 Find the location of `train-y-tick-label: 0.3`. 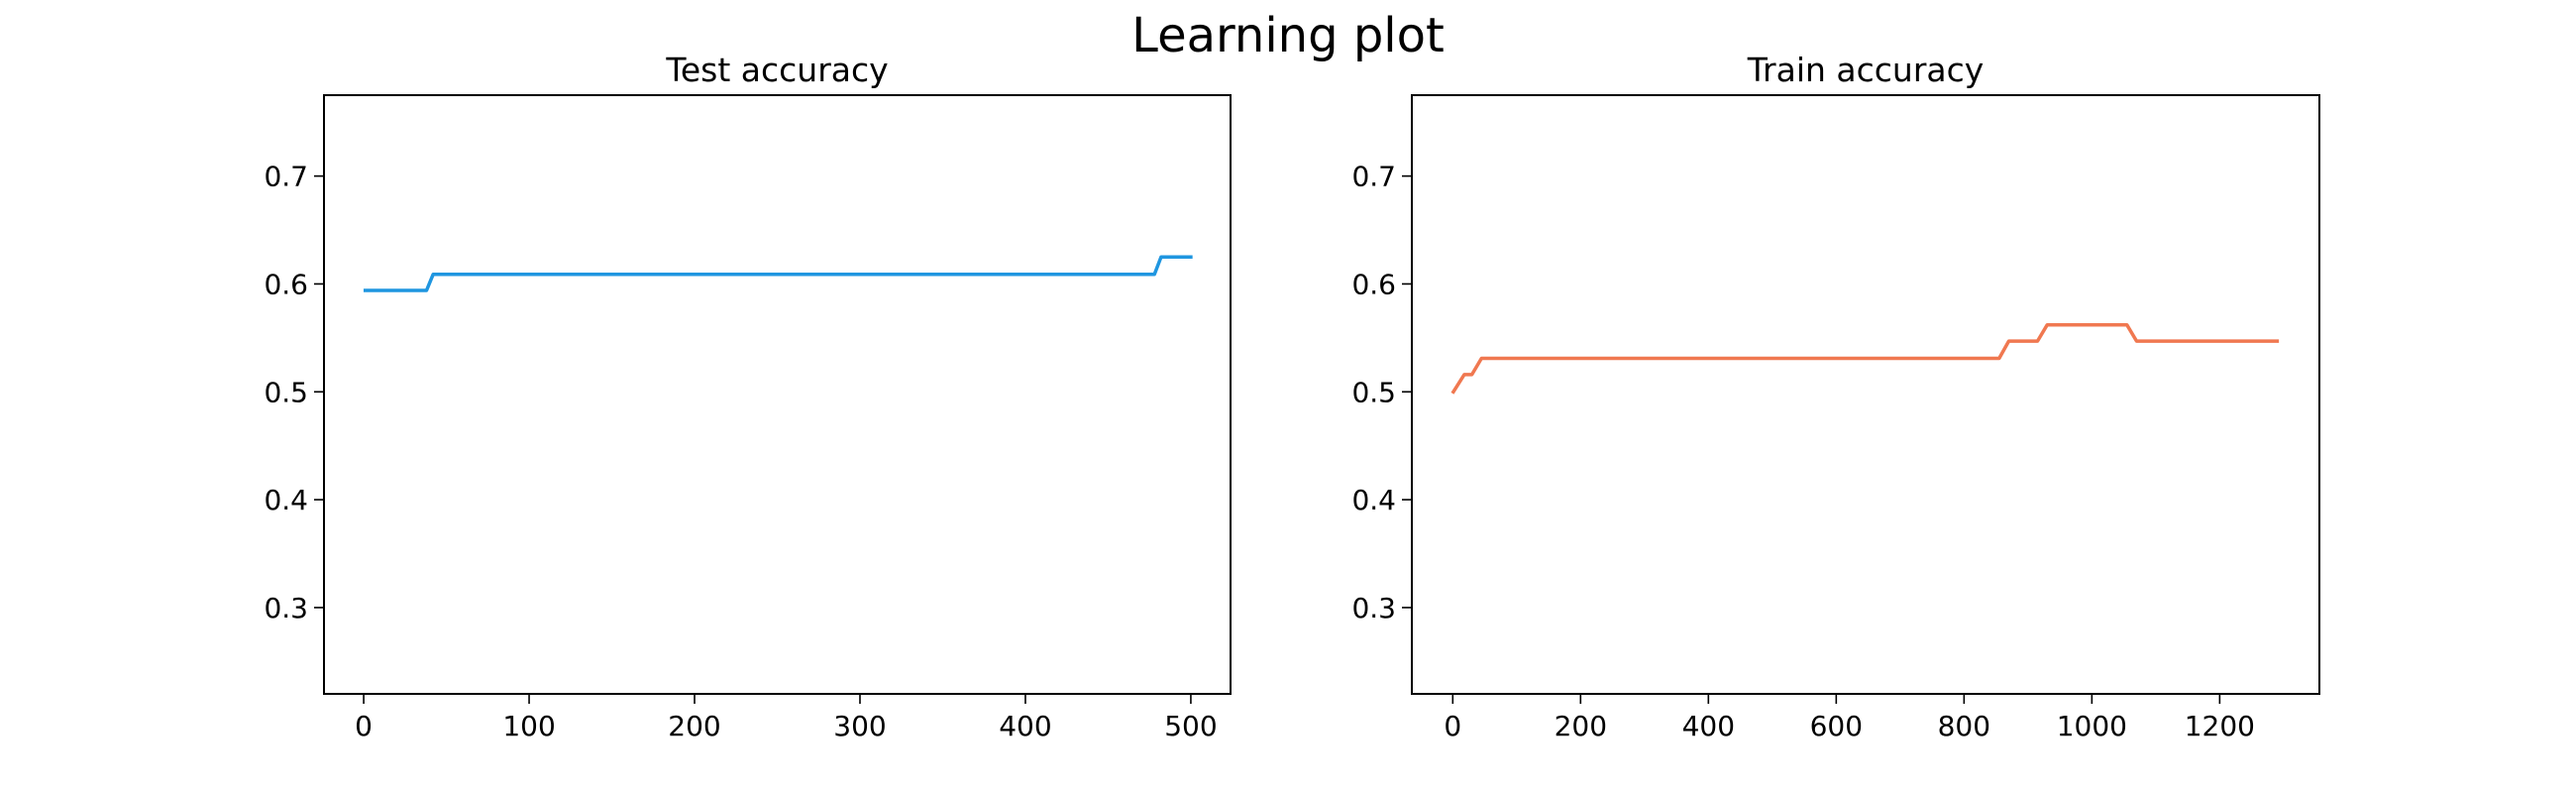

train-y-tick-label: 0.3 is located at coordinates (1373, 608).